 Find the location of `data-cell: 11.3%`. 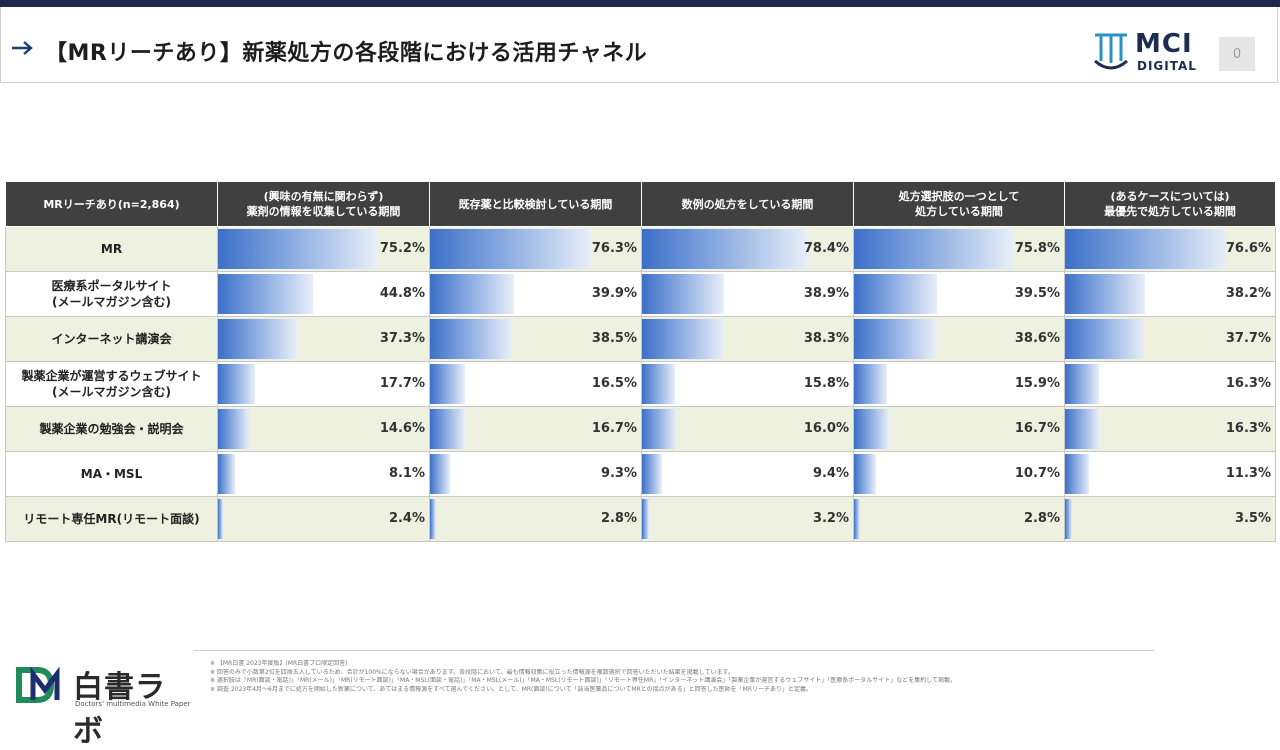

data-cell: 11.3% is located at coordinates (1170, 474).